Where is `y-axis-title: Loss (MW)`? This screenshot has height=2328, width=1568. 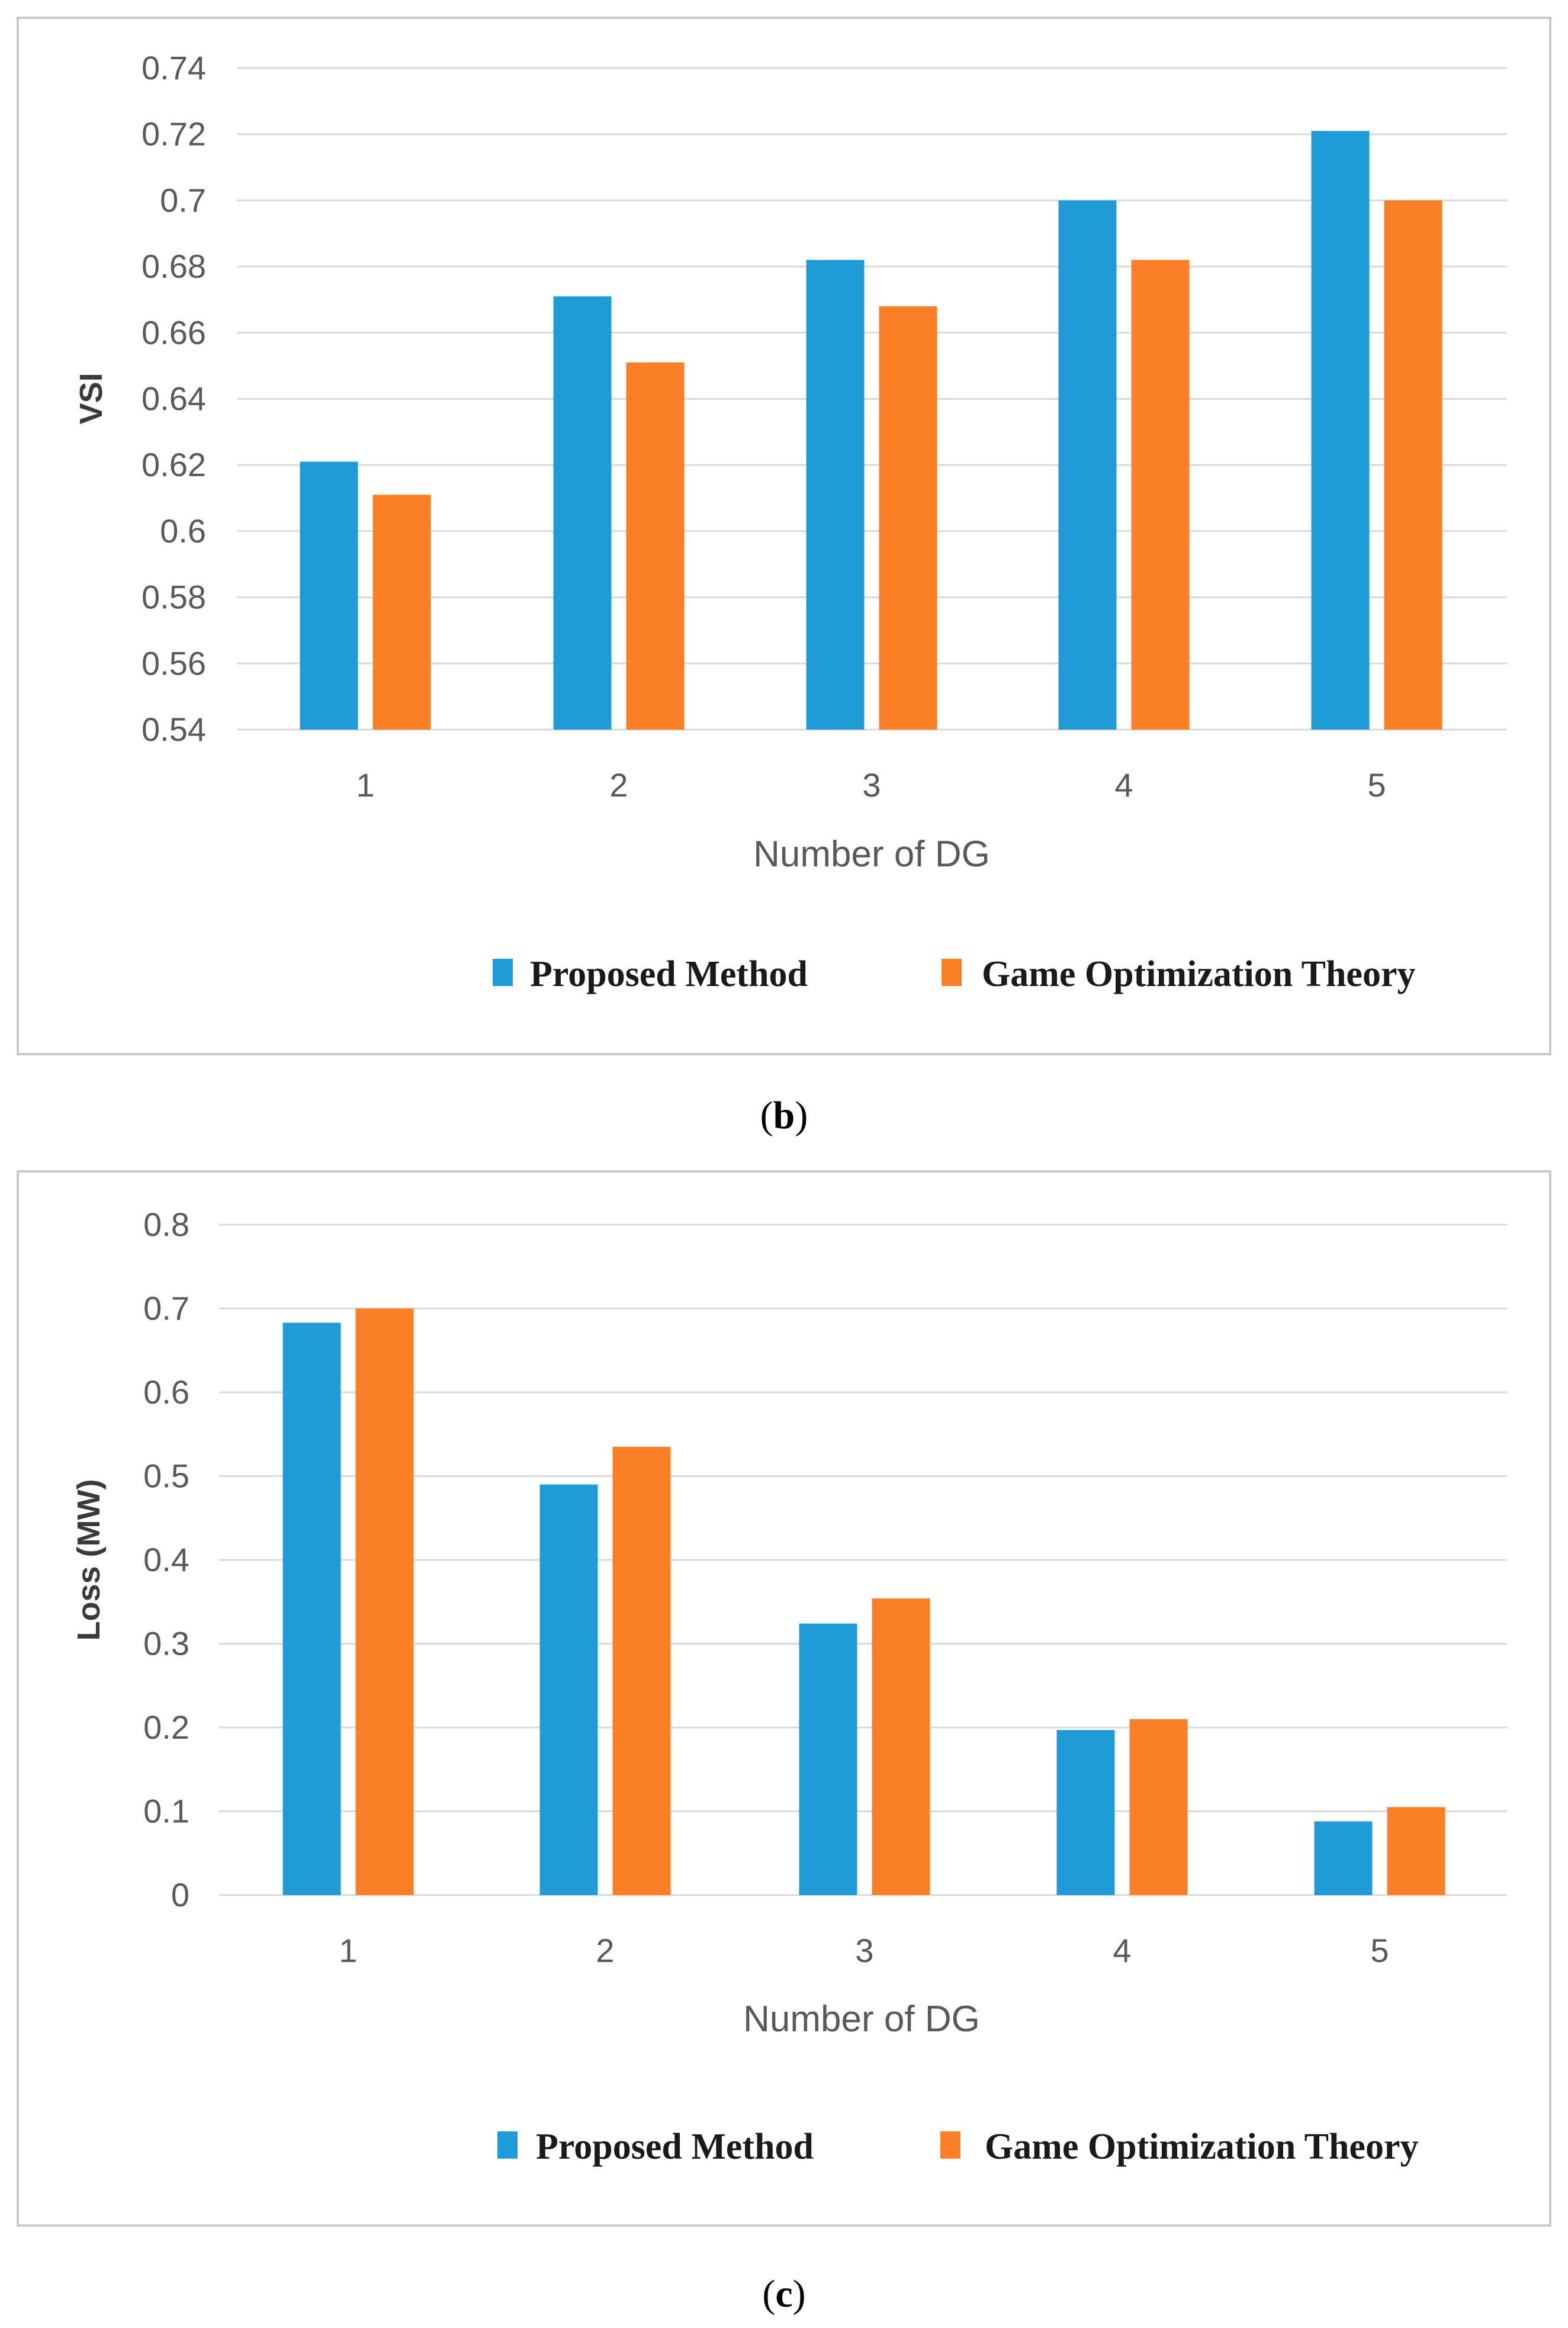 y-axis-title: Loss (MW) is located at coordinates (89, 1560).